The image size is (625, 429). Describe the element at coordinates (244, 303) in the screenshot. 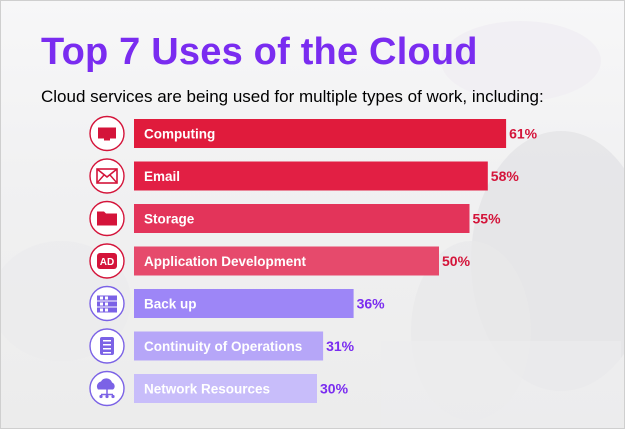

I see `bar-back-up` at that location.